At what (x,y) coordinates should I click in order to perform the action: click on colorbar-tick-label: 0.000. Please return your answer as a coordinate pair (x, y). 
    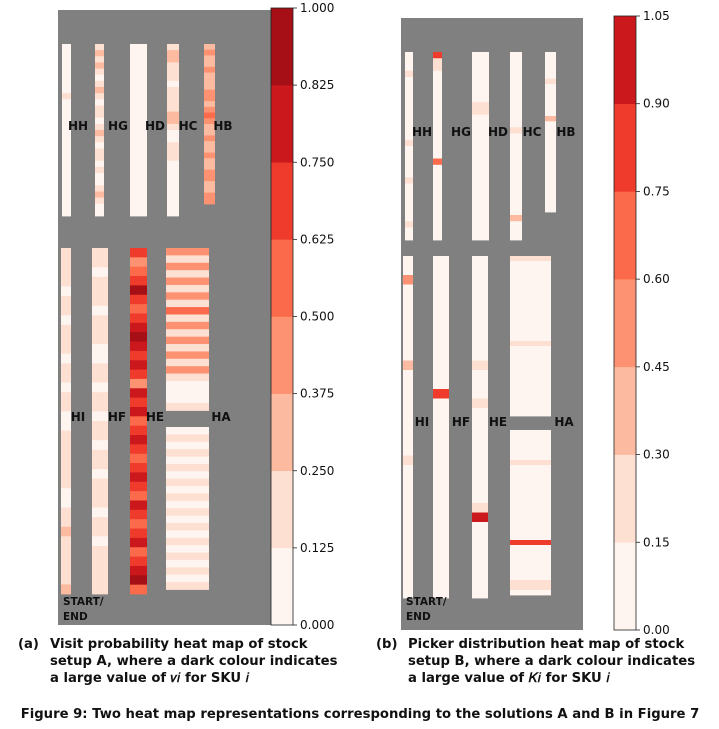
    Looking at the image, I should click on (317, 625).